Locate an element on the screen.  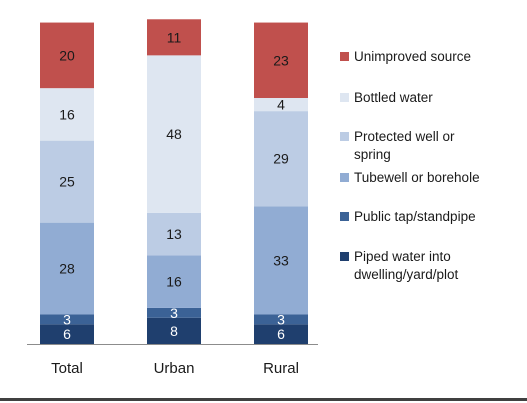
data-label-urban-bottled-water: 48 is located at coordinates (174, 134).